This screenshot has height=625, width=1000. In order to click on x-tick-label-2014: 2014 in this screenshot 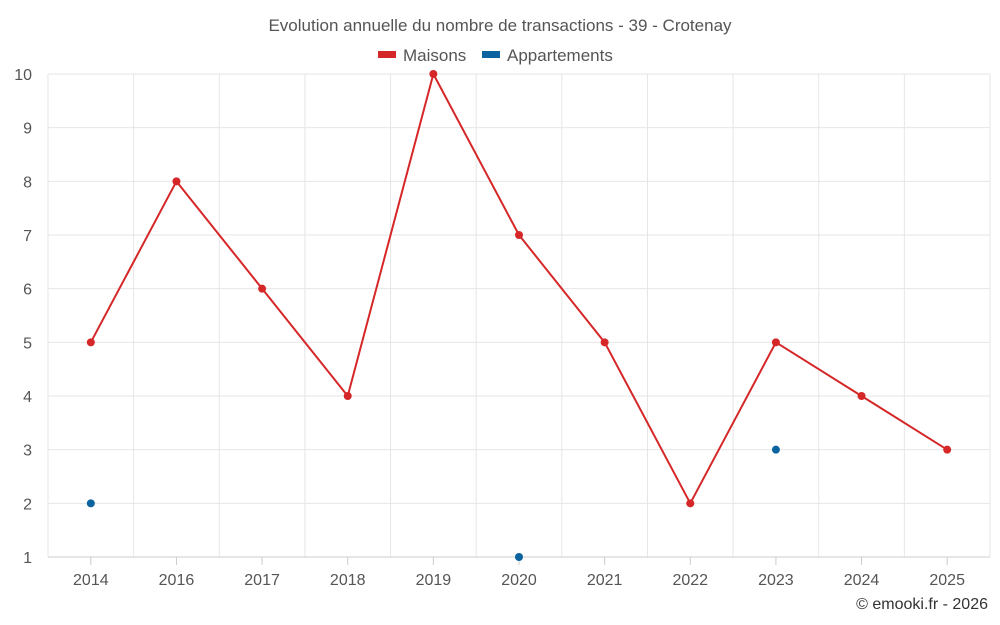, I will do `click(91, 580)`.